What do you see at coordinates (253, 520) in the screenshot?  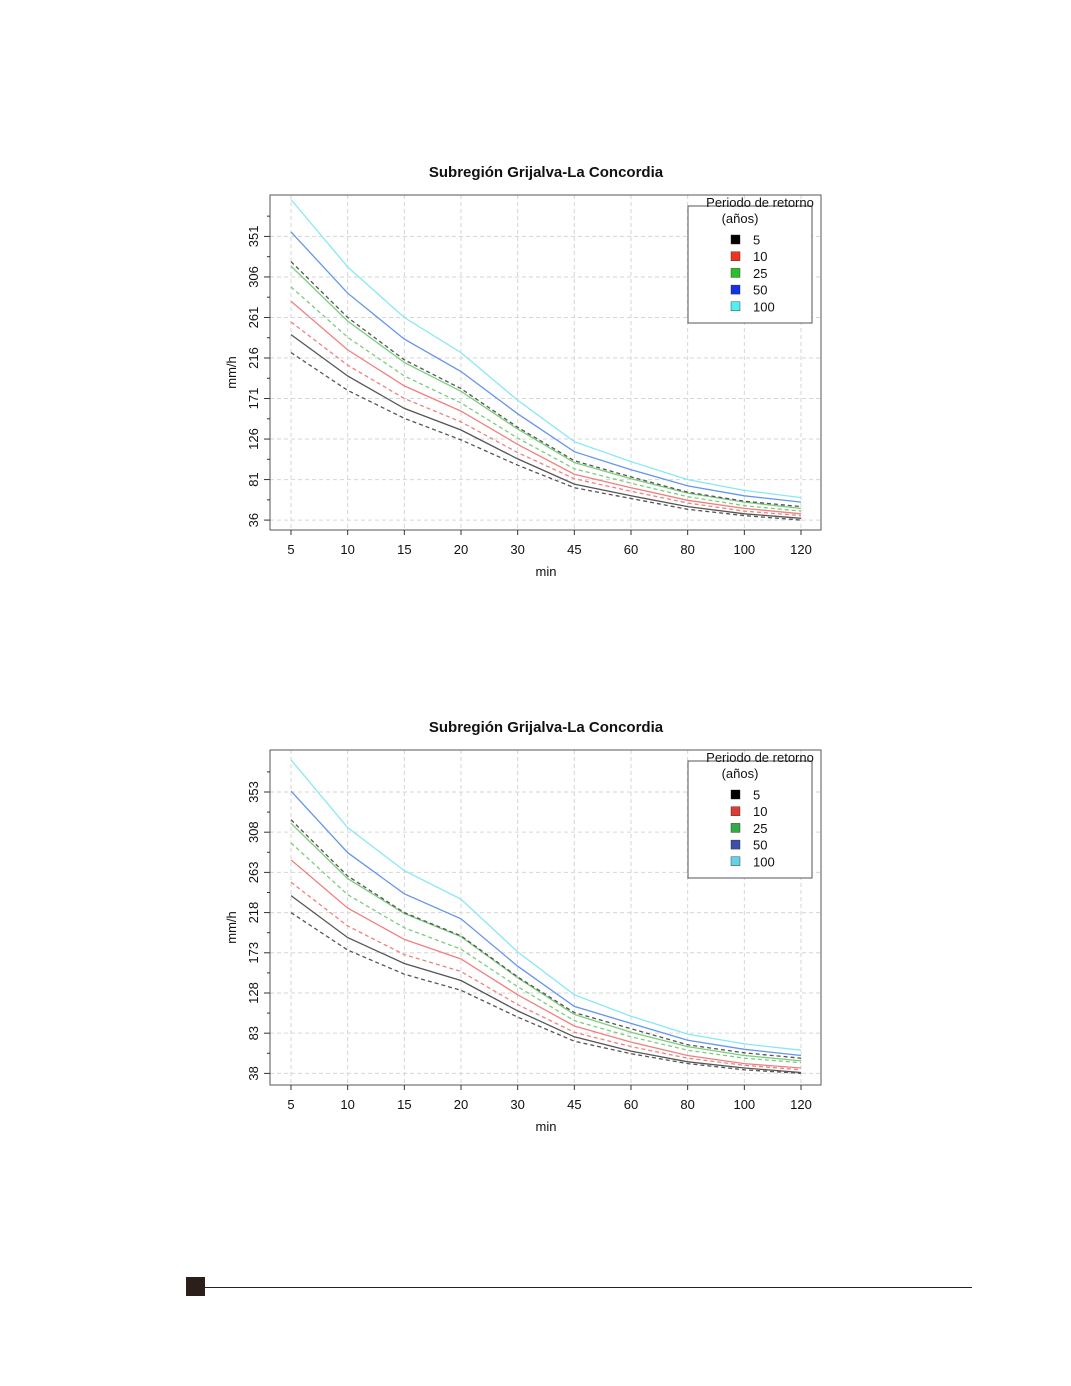 I see `y-tick-label: 36` at bounding box center [253, 520].